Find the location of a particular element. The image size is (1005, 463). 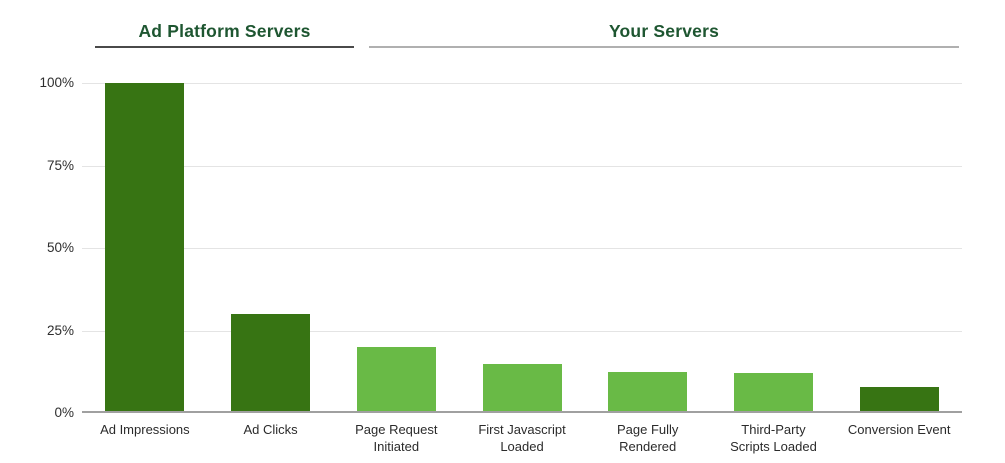

bar-slot-first-javascript-loaded is located at coordinates (522, 248).